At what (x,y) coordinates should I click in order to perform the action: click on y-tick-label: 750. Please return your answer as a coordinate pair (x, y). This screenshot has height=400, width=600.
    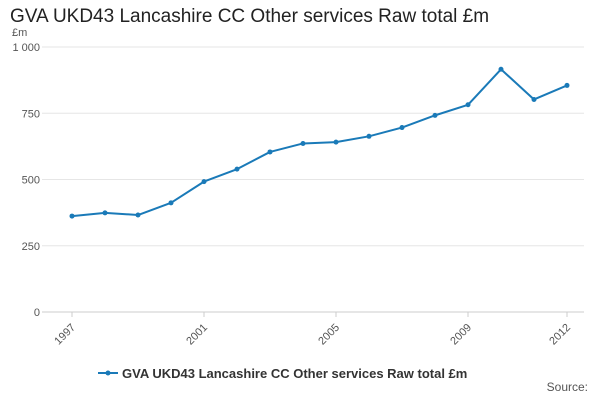
    Looking at the image, I should click on (31, 114).